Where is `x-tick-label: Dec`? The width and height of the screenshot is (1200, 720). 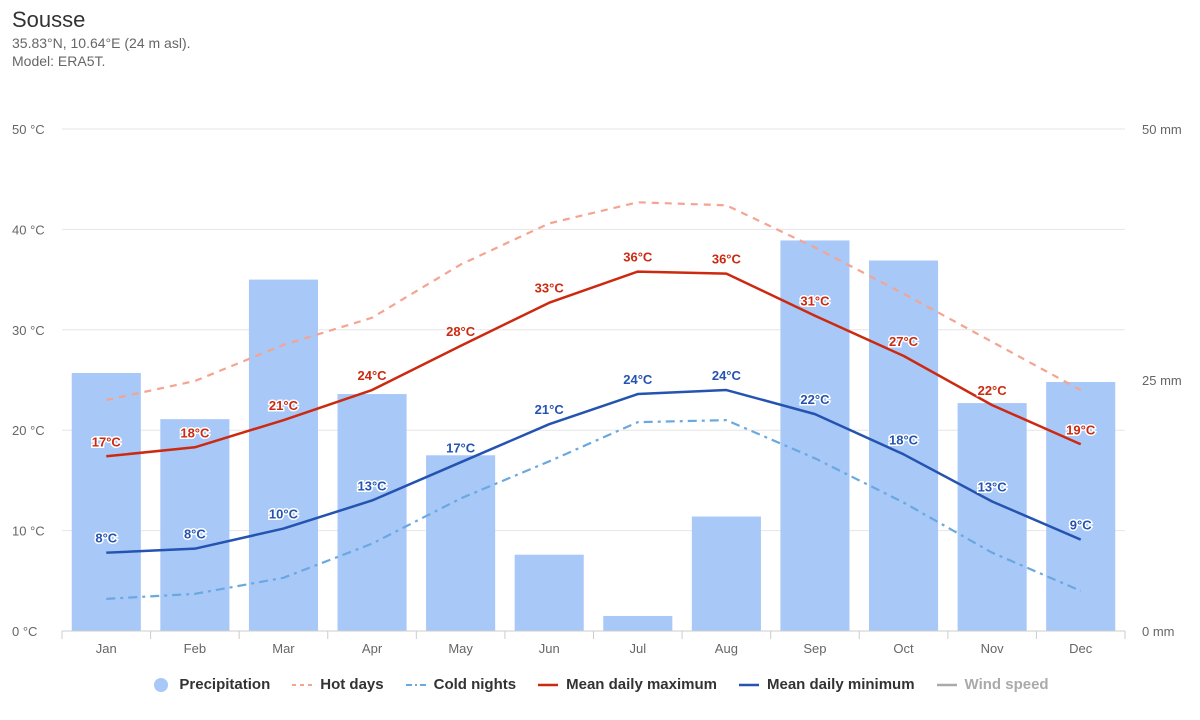
x-tick-label: Dec is located at coordinates (1081, 648).